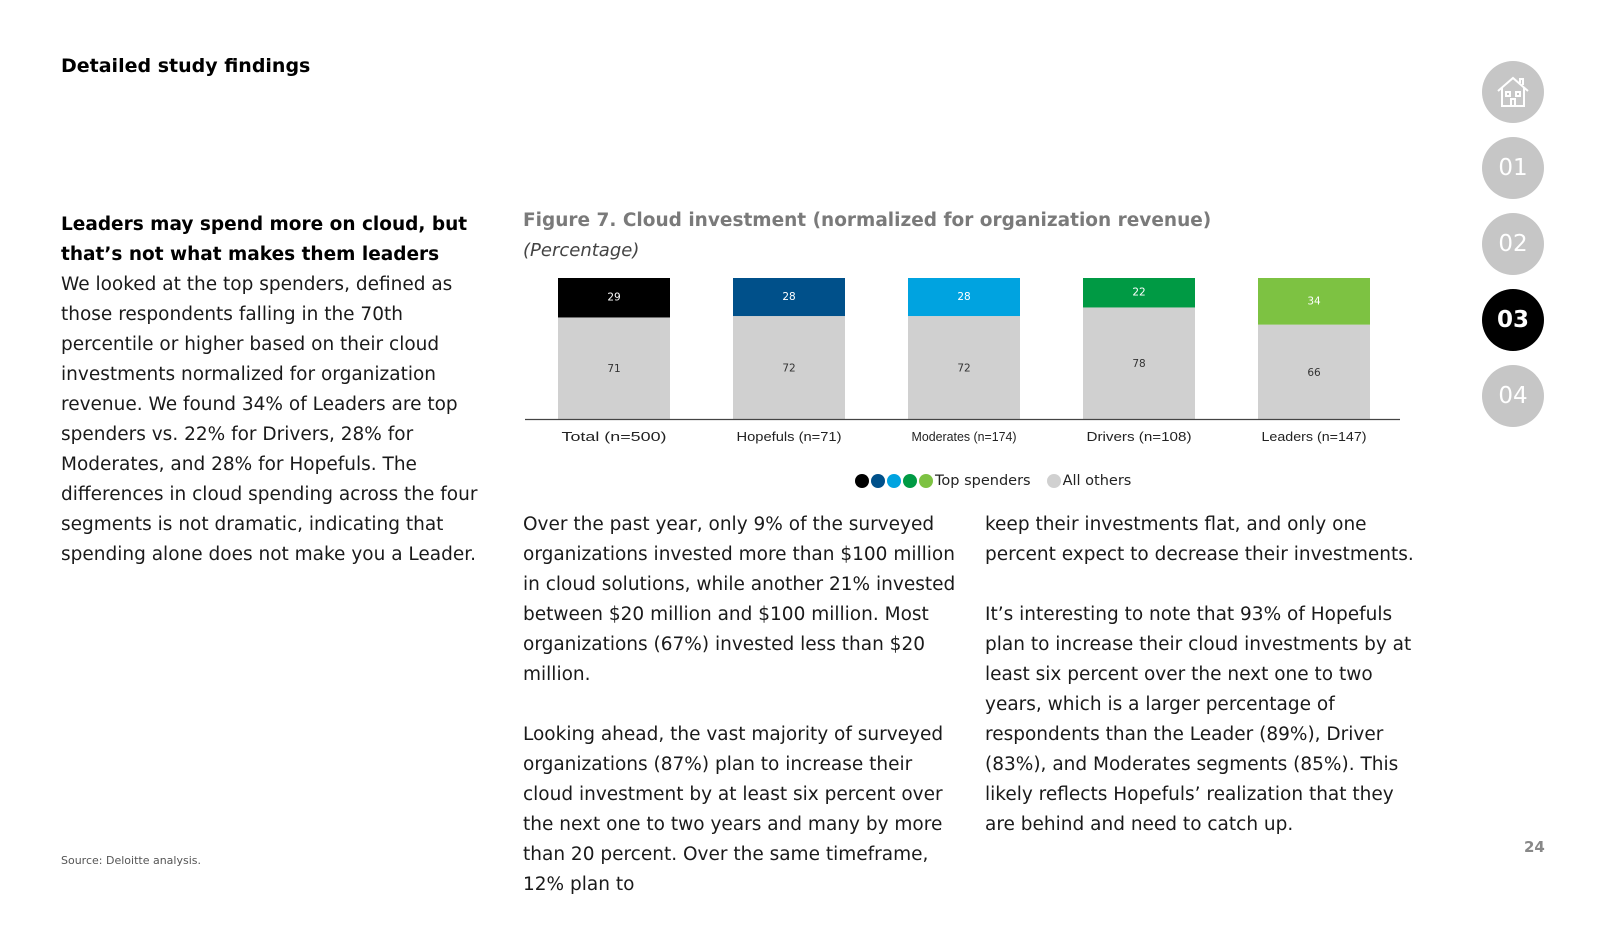  I want to click on nav-section-01: 01, so click(1513, 168).